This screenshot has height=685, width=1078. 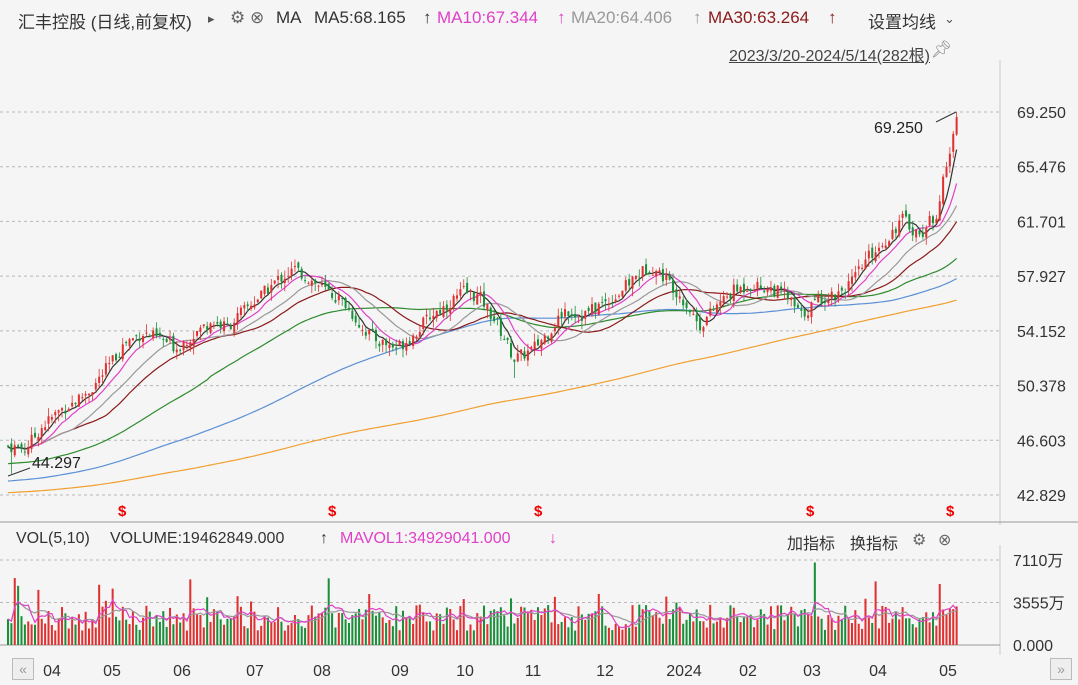 What do you see at coordinates (902, 22) in the screenshot?
I see `ma-settings-button: 设置均线` at bounding box center [902, 22].